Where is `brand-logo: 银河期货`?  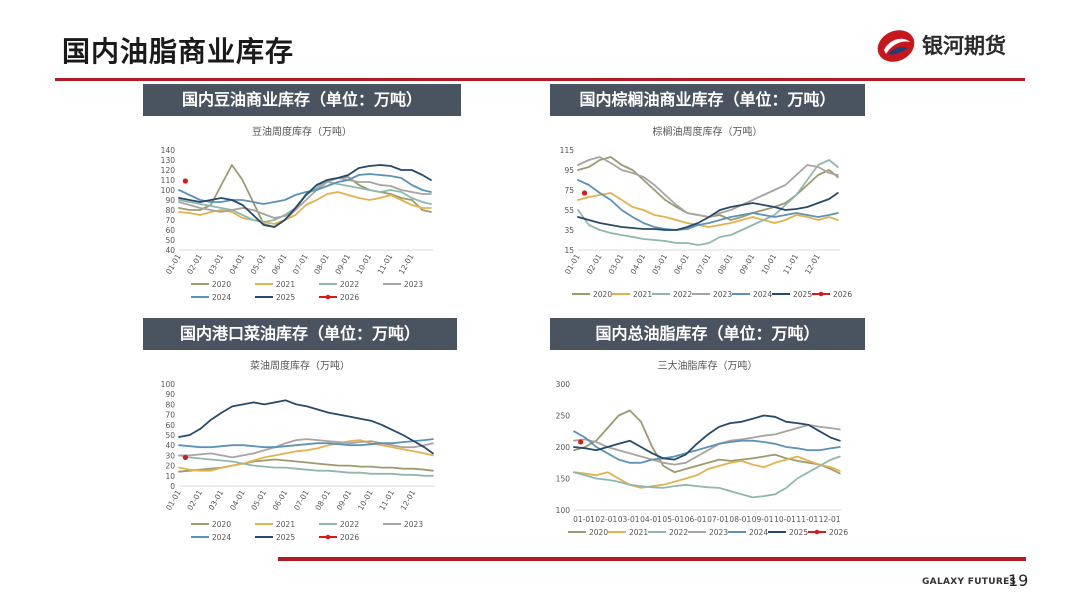
brand-logo: 银河期货 is located at coordinates (954, 46).